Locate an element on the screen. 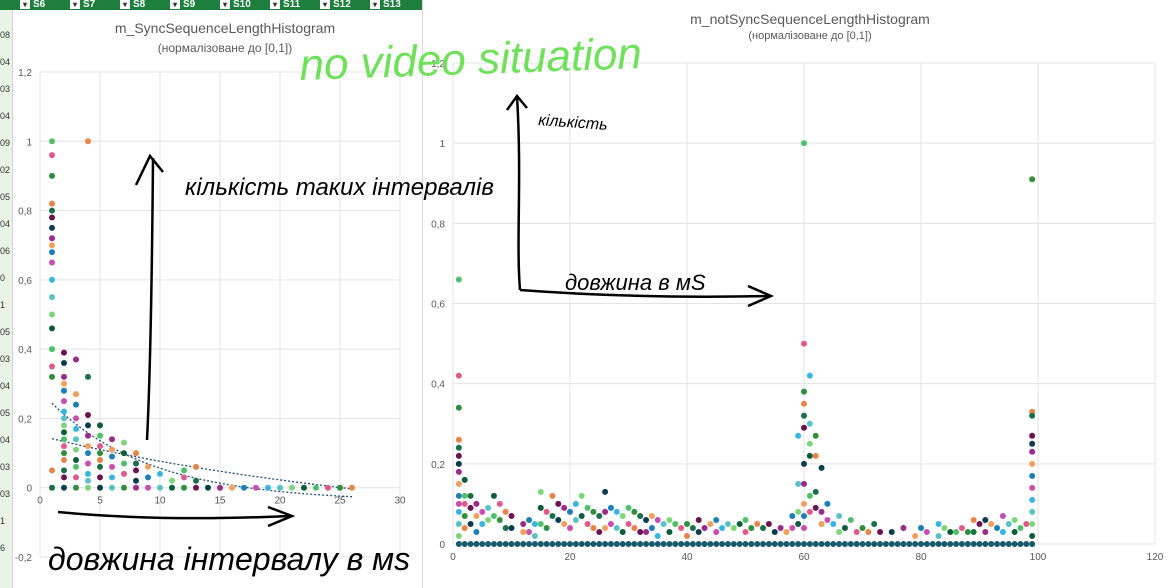  column-header: S9 is located at coordinates (182, 5).